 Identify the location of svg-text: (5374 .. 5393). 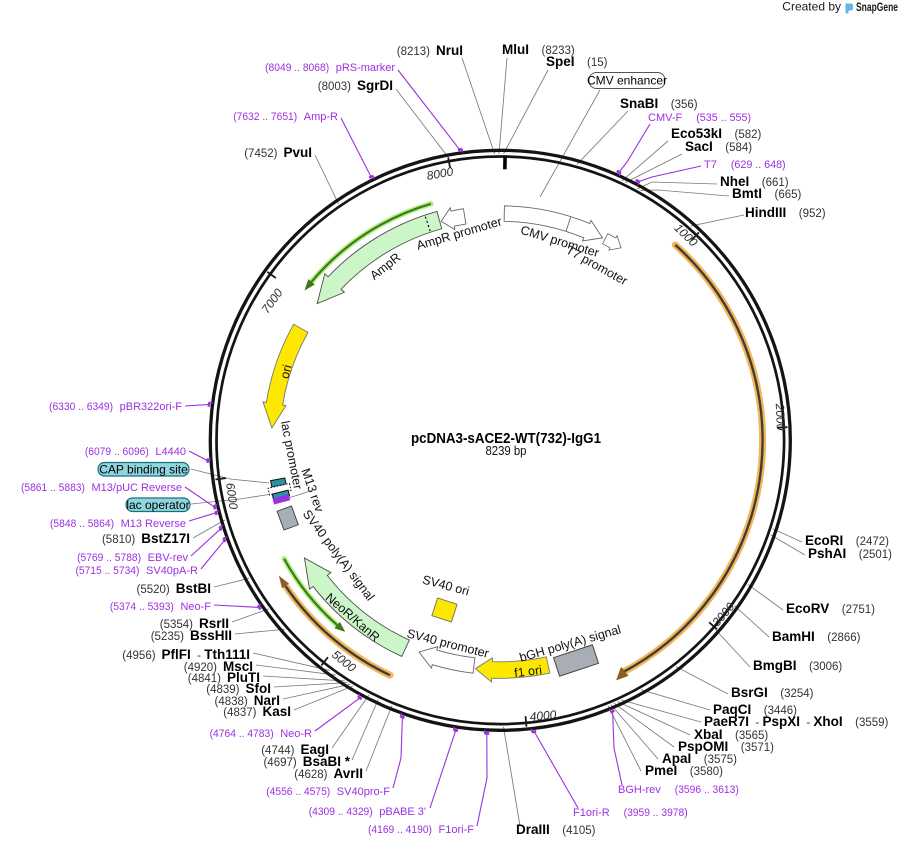
(142, 607).